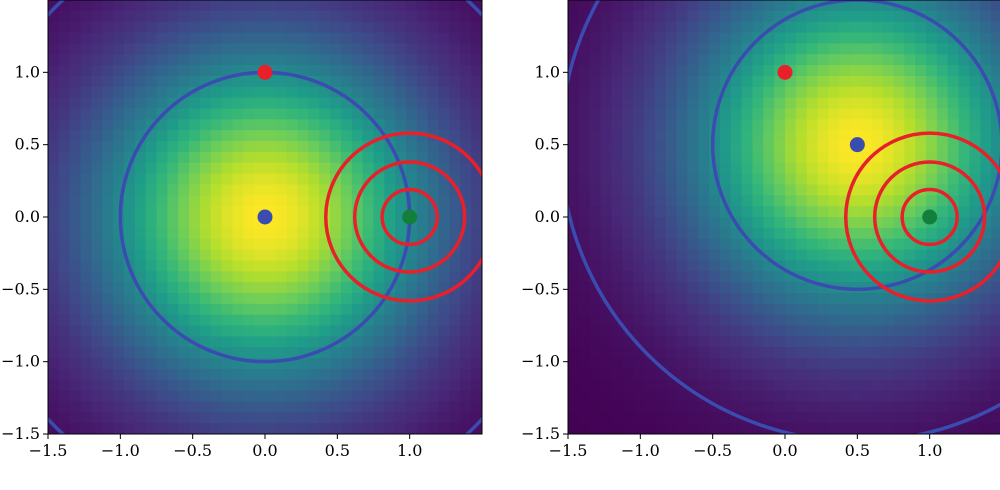  I want to click on y-tick-label: −1.0, so click(20, 361).